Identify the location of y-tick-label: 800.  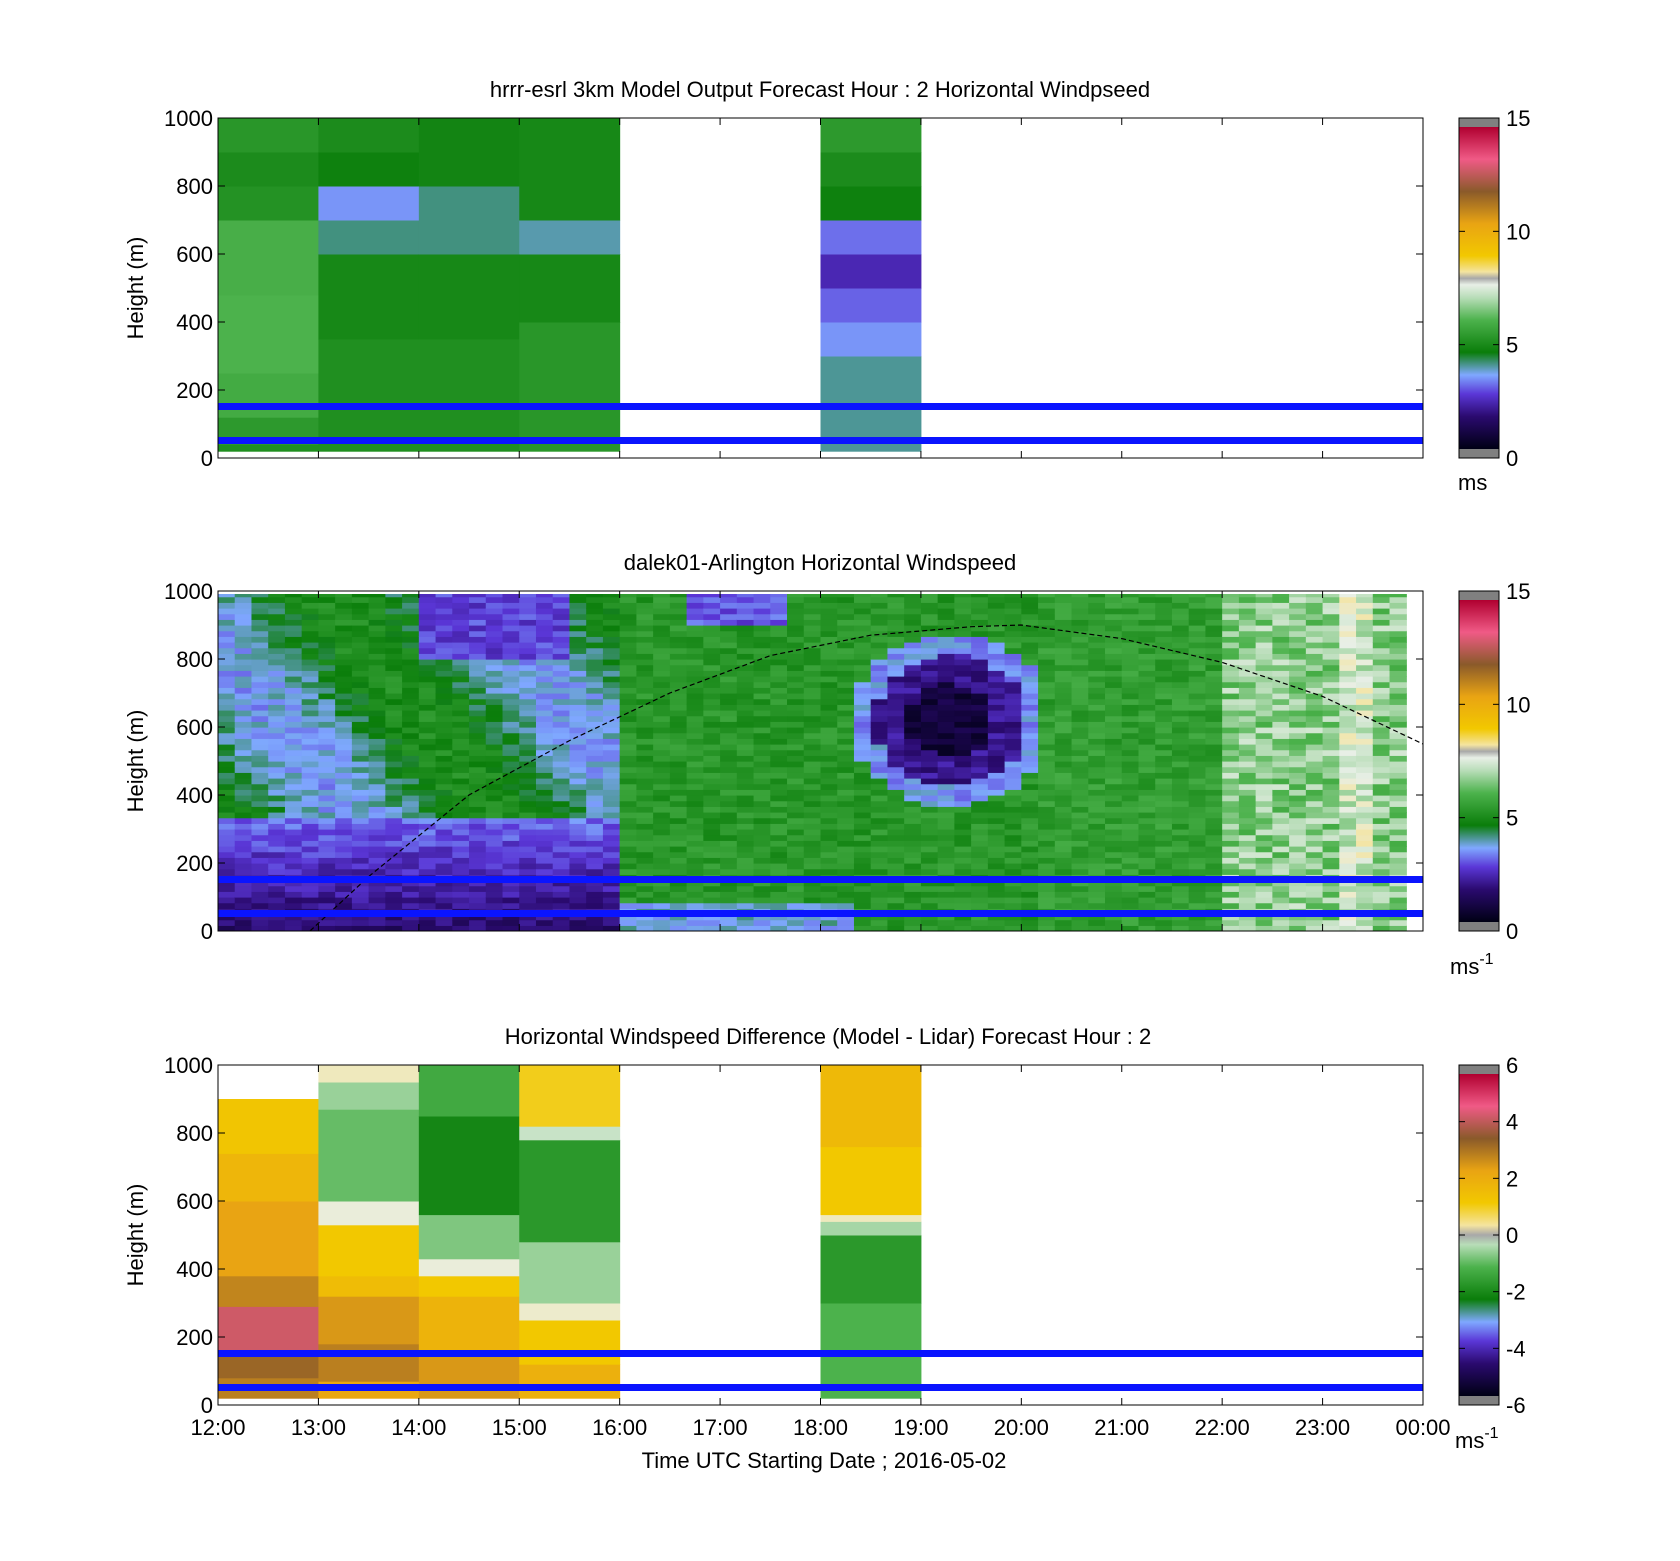
(194, 1133).